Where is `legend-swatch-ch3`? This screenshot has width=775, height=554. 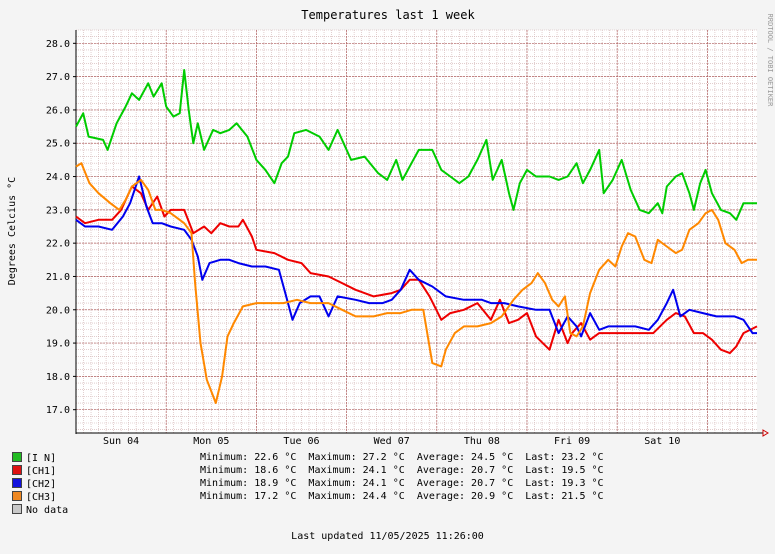 legend-swatch-ch3 is located at coordinates (17, 496).